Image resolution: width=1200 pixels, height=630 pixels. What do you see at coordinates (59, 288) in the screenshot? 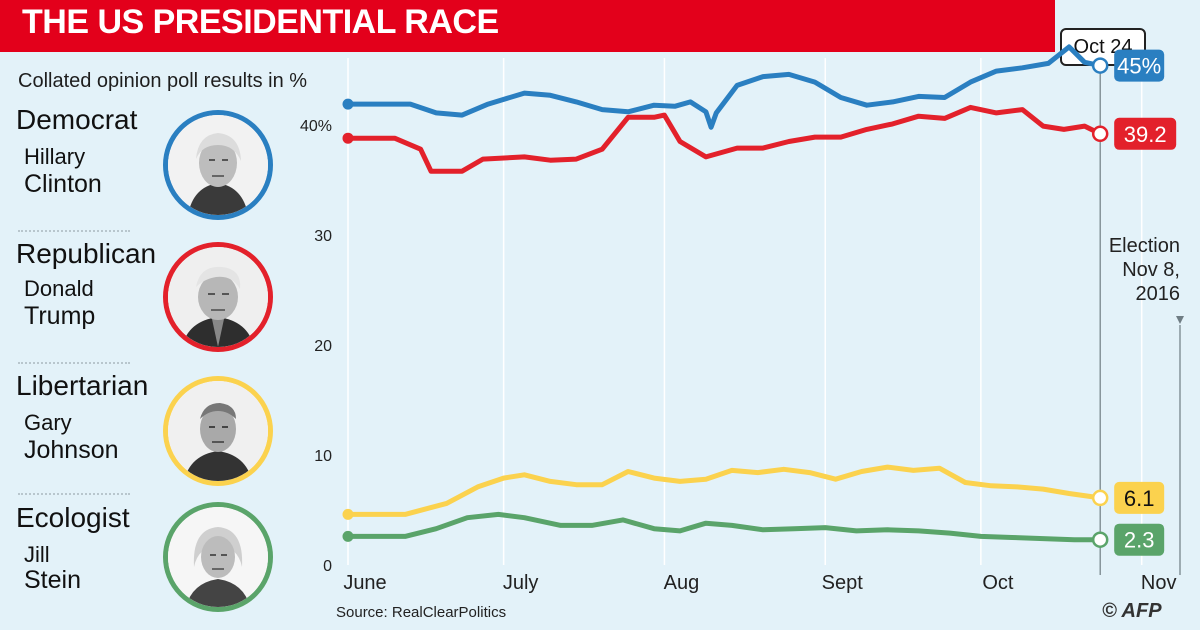
I see `candidate-first-name: Donald` at bounding box center [59, 288].